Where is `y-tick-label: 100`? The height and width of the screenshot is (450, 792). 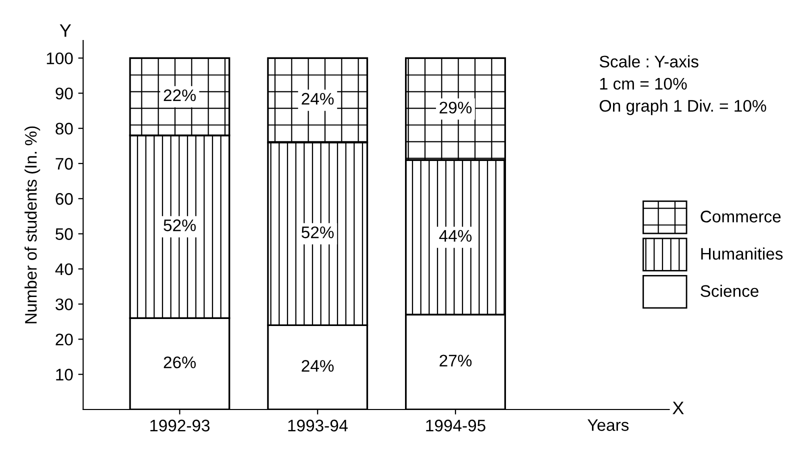 y-tick-label: 100 is located at coordinates (59, 58).